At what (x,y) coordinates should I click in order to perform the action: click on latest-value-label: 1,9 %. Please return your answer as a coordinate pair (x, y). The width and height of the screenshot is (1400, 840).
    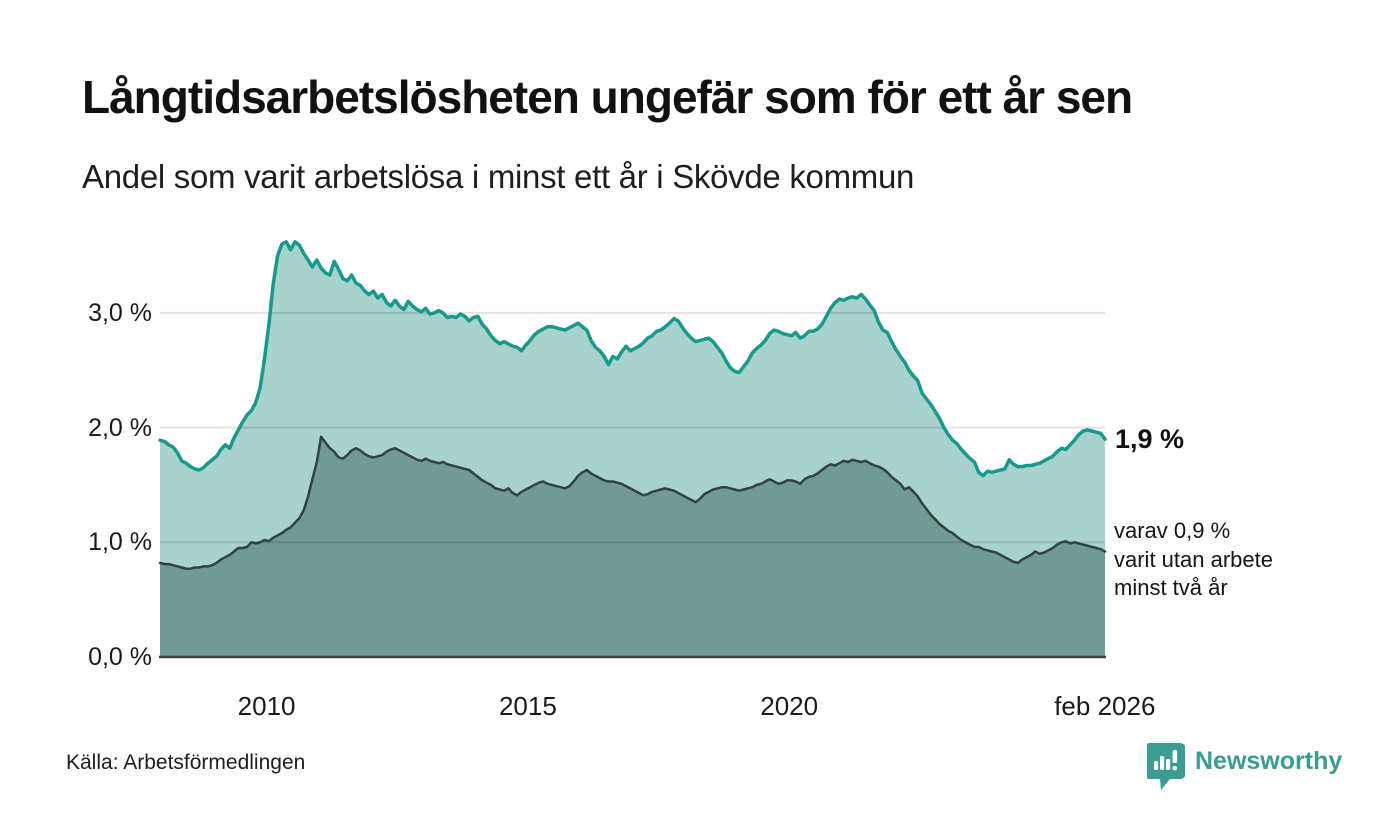
    Looking at the image, I should click on (1150, 439).